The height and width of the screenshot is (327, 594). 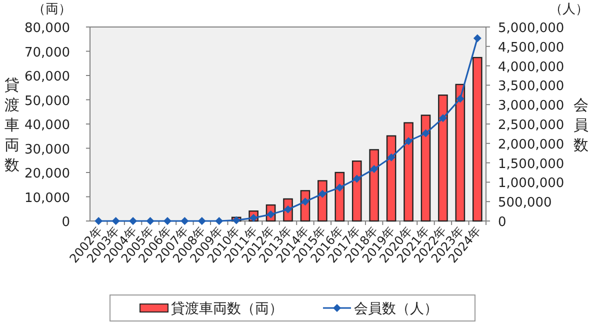 What do you see at coordinates (47, 52) in the screenshot?
I see `y-tick-label: 70,000` at bounding box center [47, 52].